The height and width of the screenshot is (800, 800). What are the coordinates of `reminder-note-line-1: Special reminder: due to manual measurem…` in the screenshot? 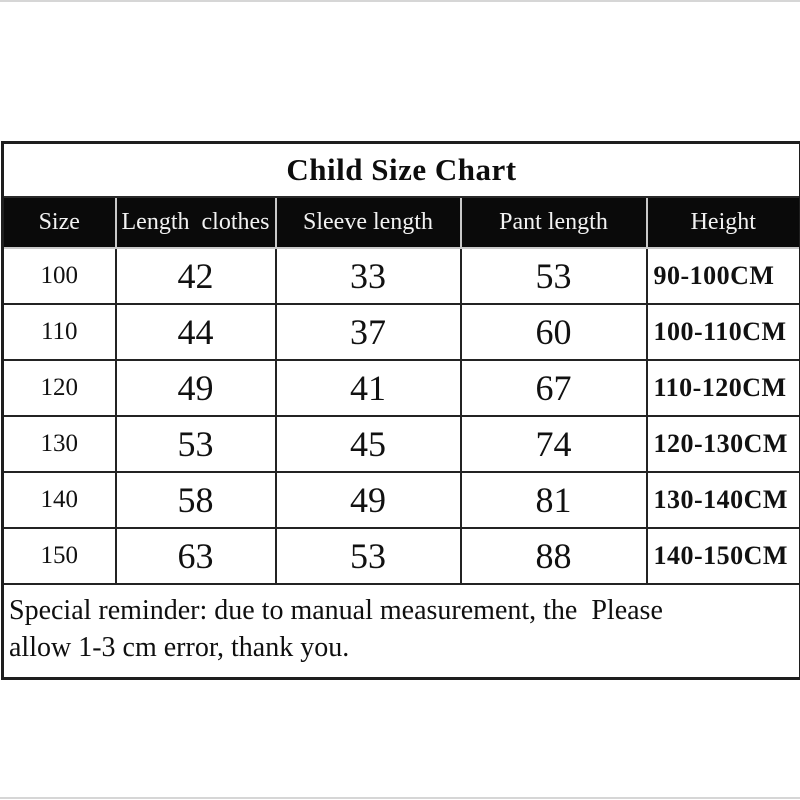 It's located at (336, 610).